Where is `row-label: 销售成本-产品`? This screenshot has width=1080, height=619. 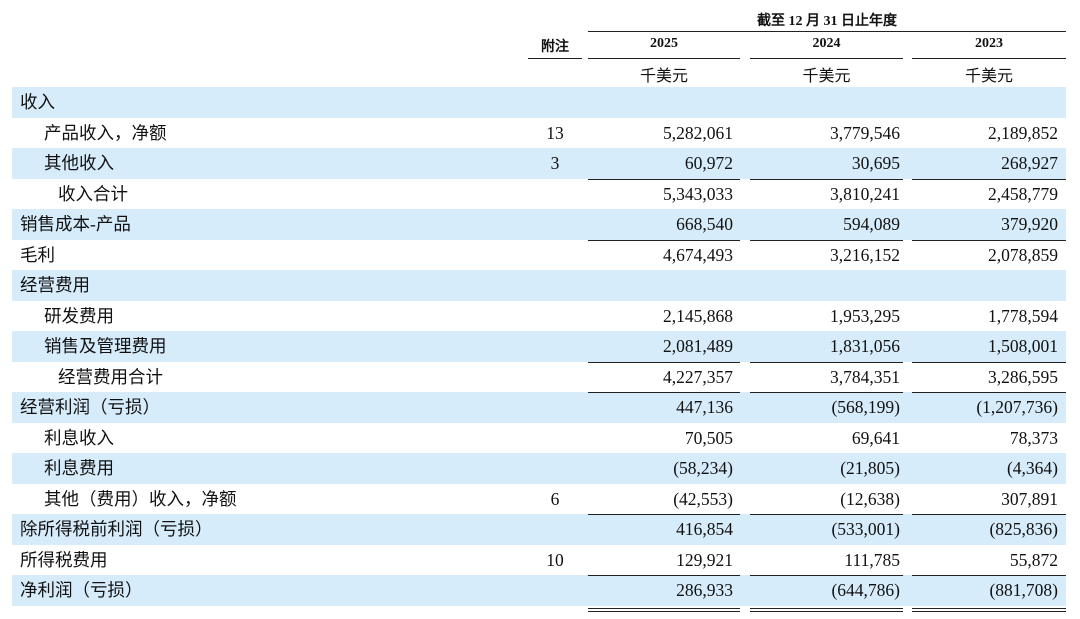 row-label: 销售成本-产品 is located at coordinates (75, 224).